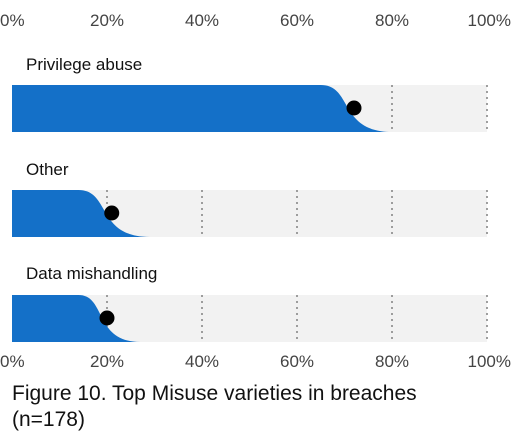 This screenshot has width=511, height=447. What do you see at coordinates (12, 20) in the screenshot?
I see `top-tick-label-0: 0%` at bounding box center [12, 20].